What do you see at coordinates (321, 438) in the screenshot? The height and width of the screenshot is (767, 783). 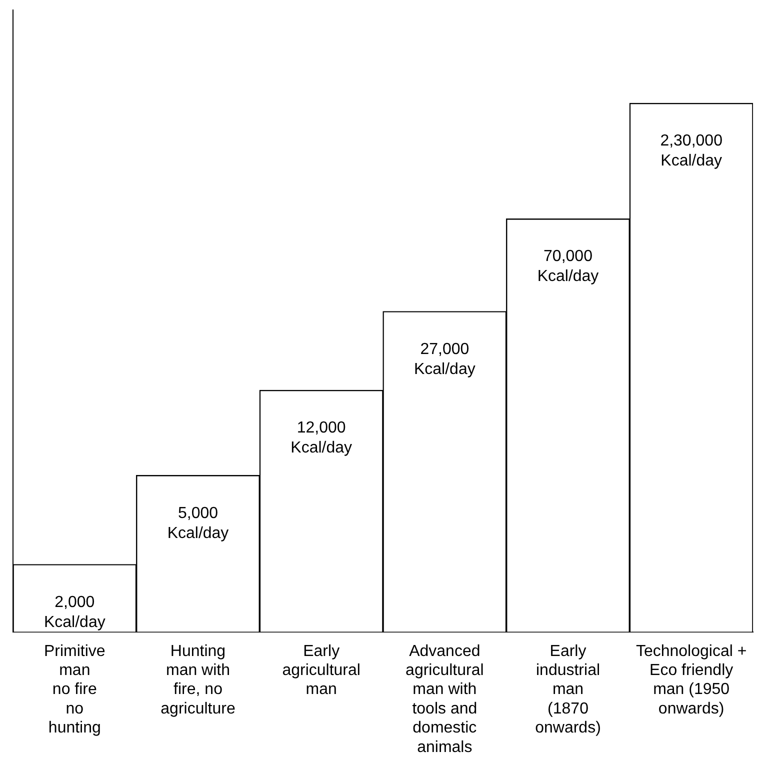 I see `data-label: 12,000 Kcal/day` at bounding box center [321, 438].